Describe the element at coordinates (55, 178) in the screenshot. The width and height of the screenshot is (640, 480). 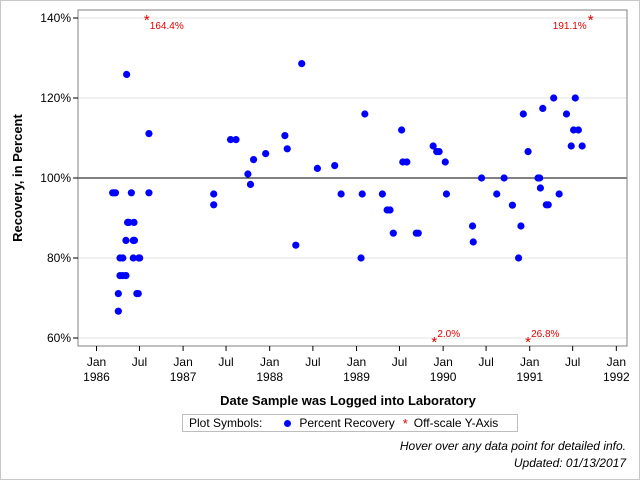
I see `y-tick-label: 100%` at that location.